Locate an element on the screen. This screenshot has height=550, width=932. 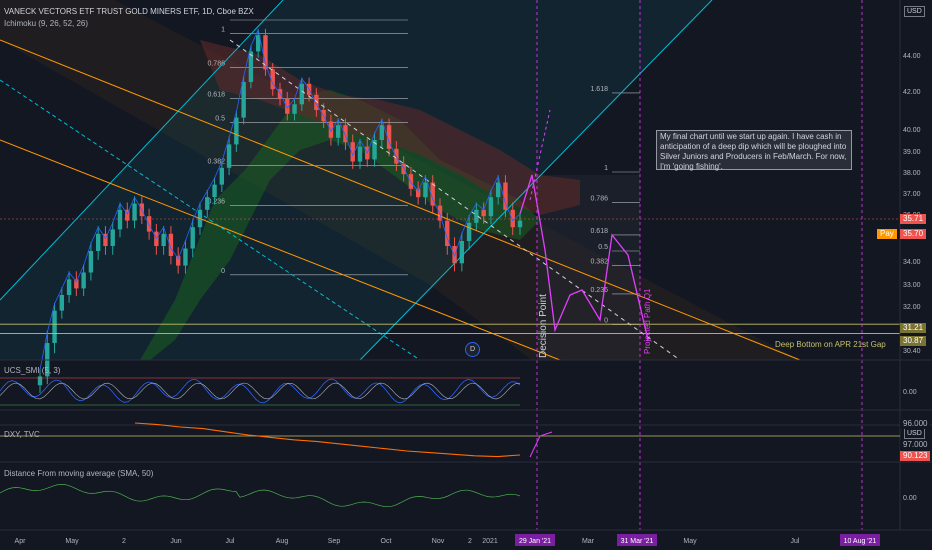
price-axis-tick: 37.00 is located at coordinates (912, 194).